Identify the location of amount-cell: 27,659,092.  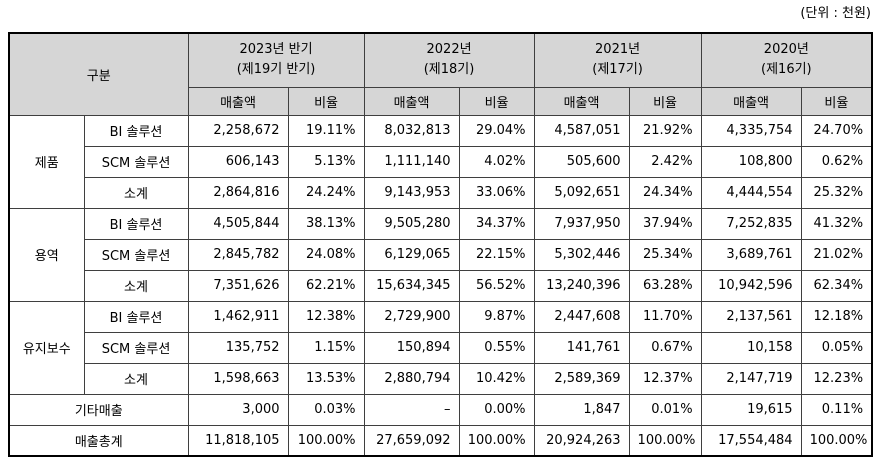
(411, 440).